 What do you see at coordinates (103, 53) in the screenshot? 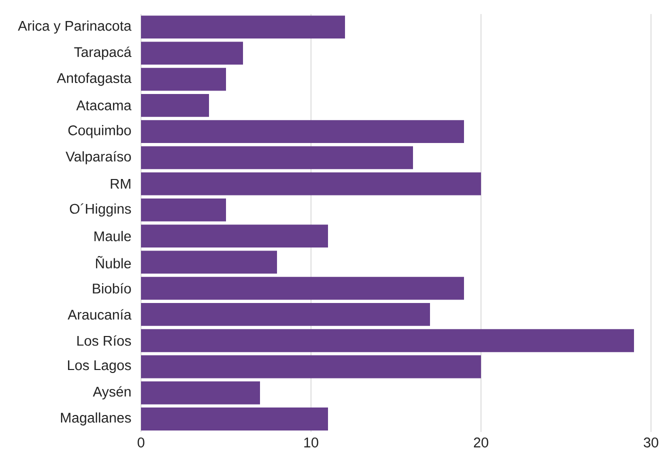
I see `y-tick-label: Tarapacá` at bounding box center [103, 53].